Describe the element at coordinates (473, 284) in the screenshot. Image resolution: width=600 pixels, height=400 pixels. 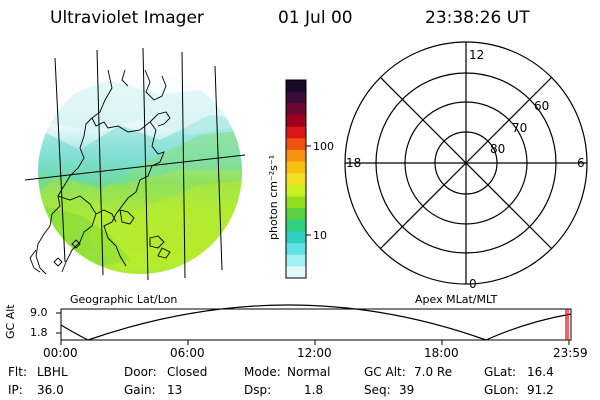
I see `mlt-label-0: 0` at that location.